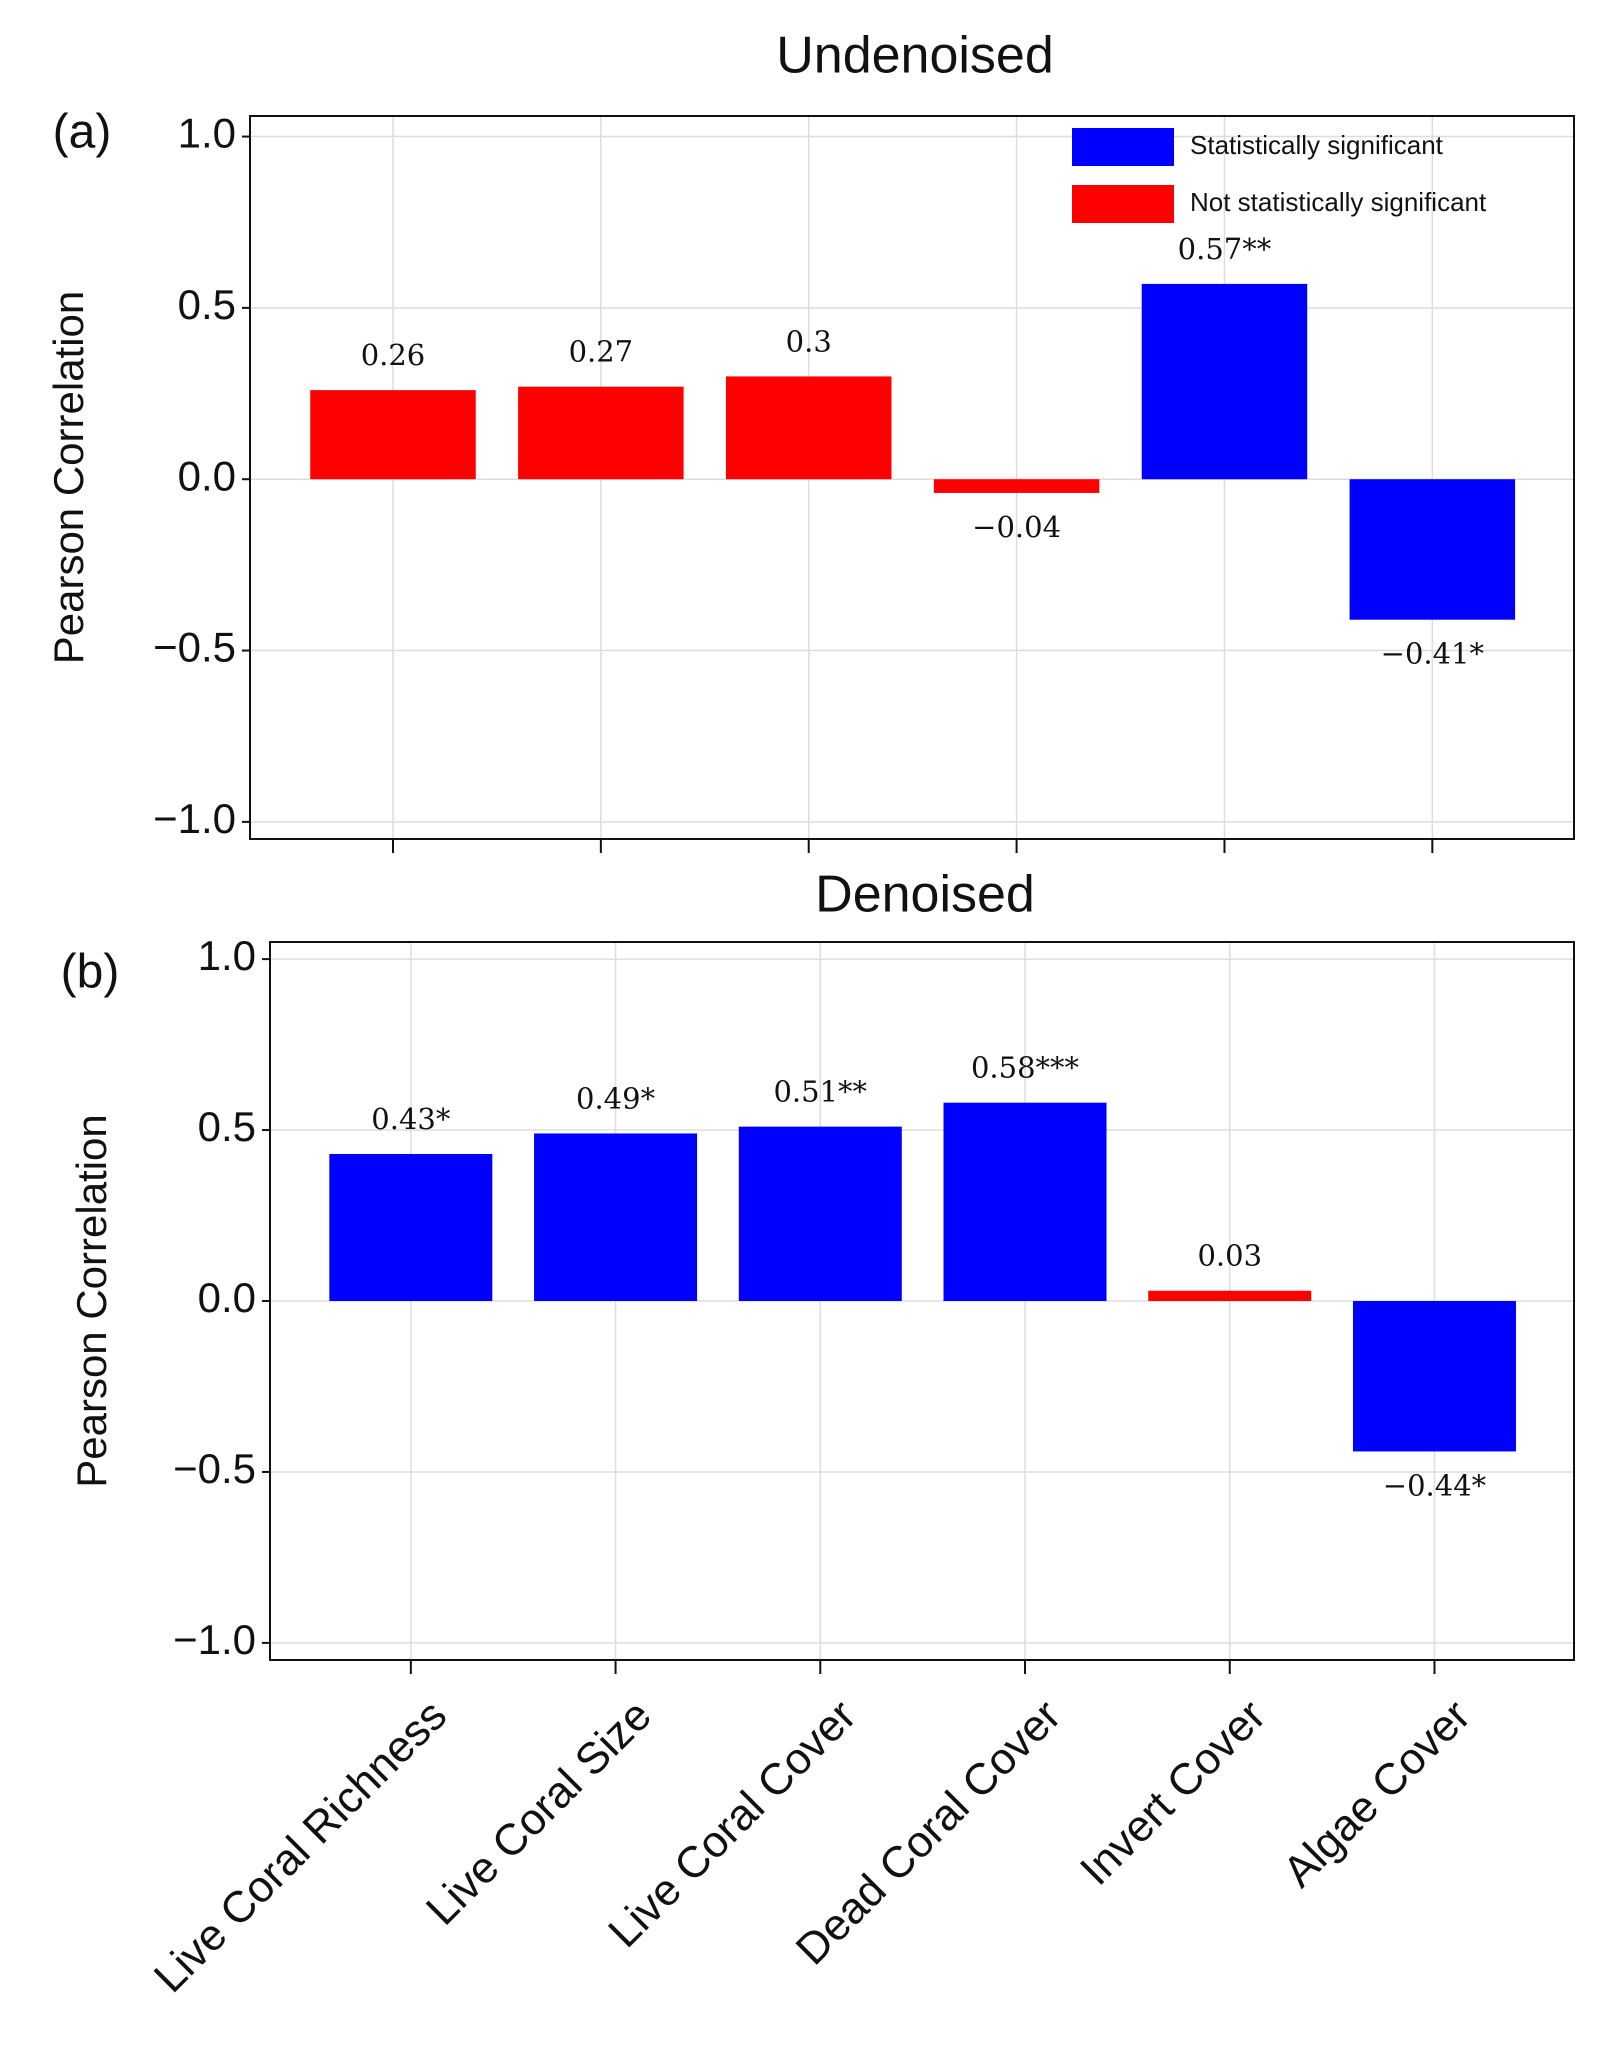  What do you see at coordinates (1317, 145) in the screenshot?
I see `legend-label: Statistically significant` at bounding box center [1317, 145].